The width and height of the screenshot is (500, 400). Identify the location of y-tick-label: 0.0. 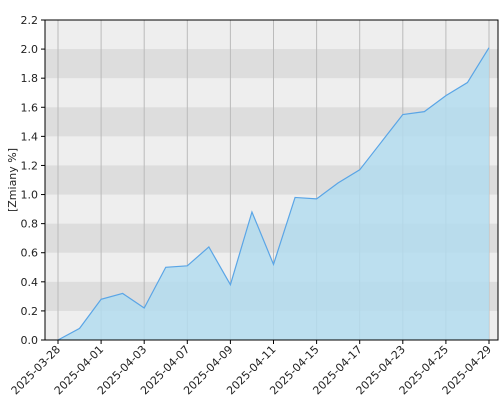
(30, 340).